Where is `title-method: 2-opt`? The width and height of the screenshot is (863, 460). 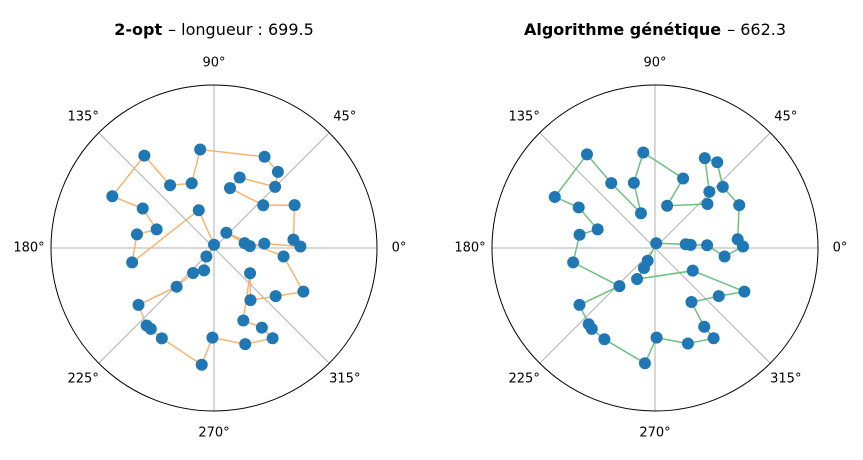 title-method: 2-opt is located at coordinates (138, 29).